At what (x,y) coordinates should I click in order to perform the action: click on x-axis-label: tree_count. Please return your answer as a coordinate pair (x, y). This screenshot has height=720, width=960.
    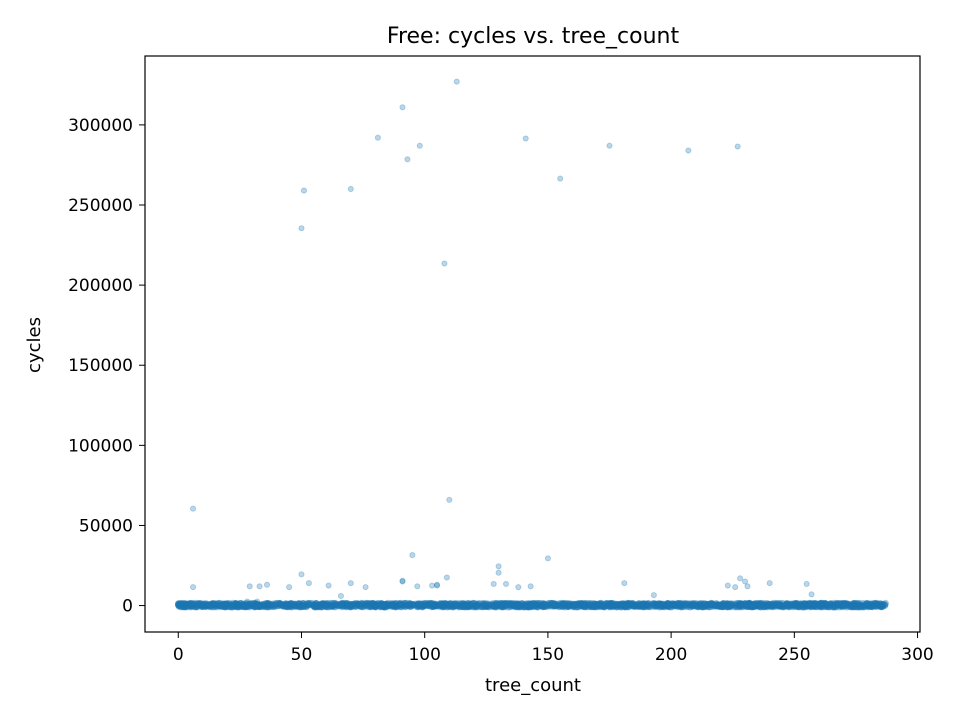
    Looking at the image, I should click on (533, 685).